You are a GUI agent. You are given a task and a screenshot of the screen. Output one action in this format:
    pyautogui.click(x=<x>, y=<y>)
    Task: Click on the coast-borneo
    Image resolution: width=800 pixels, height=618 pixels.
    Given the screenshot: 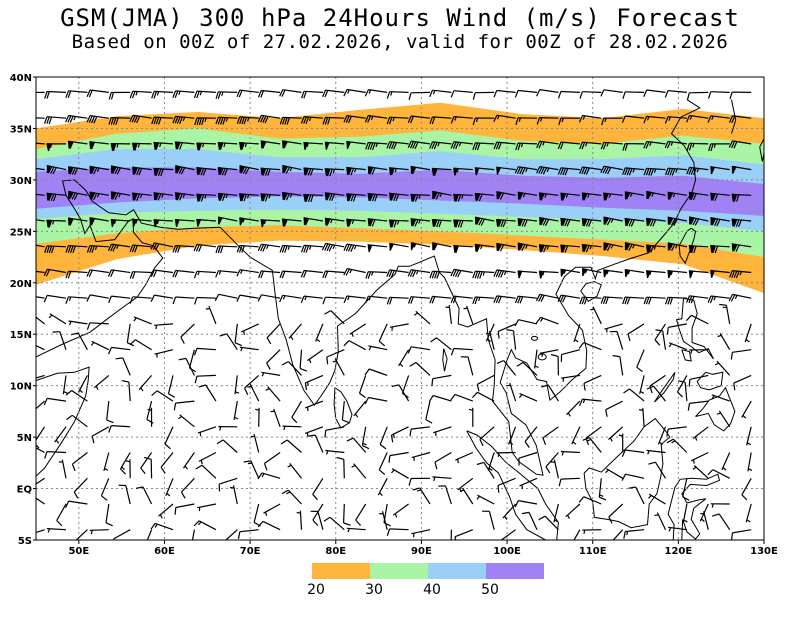 What is the action you would take?
    pyautogui.click(x=627, y=473)
    